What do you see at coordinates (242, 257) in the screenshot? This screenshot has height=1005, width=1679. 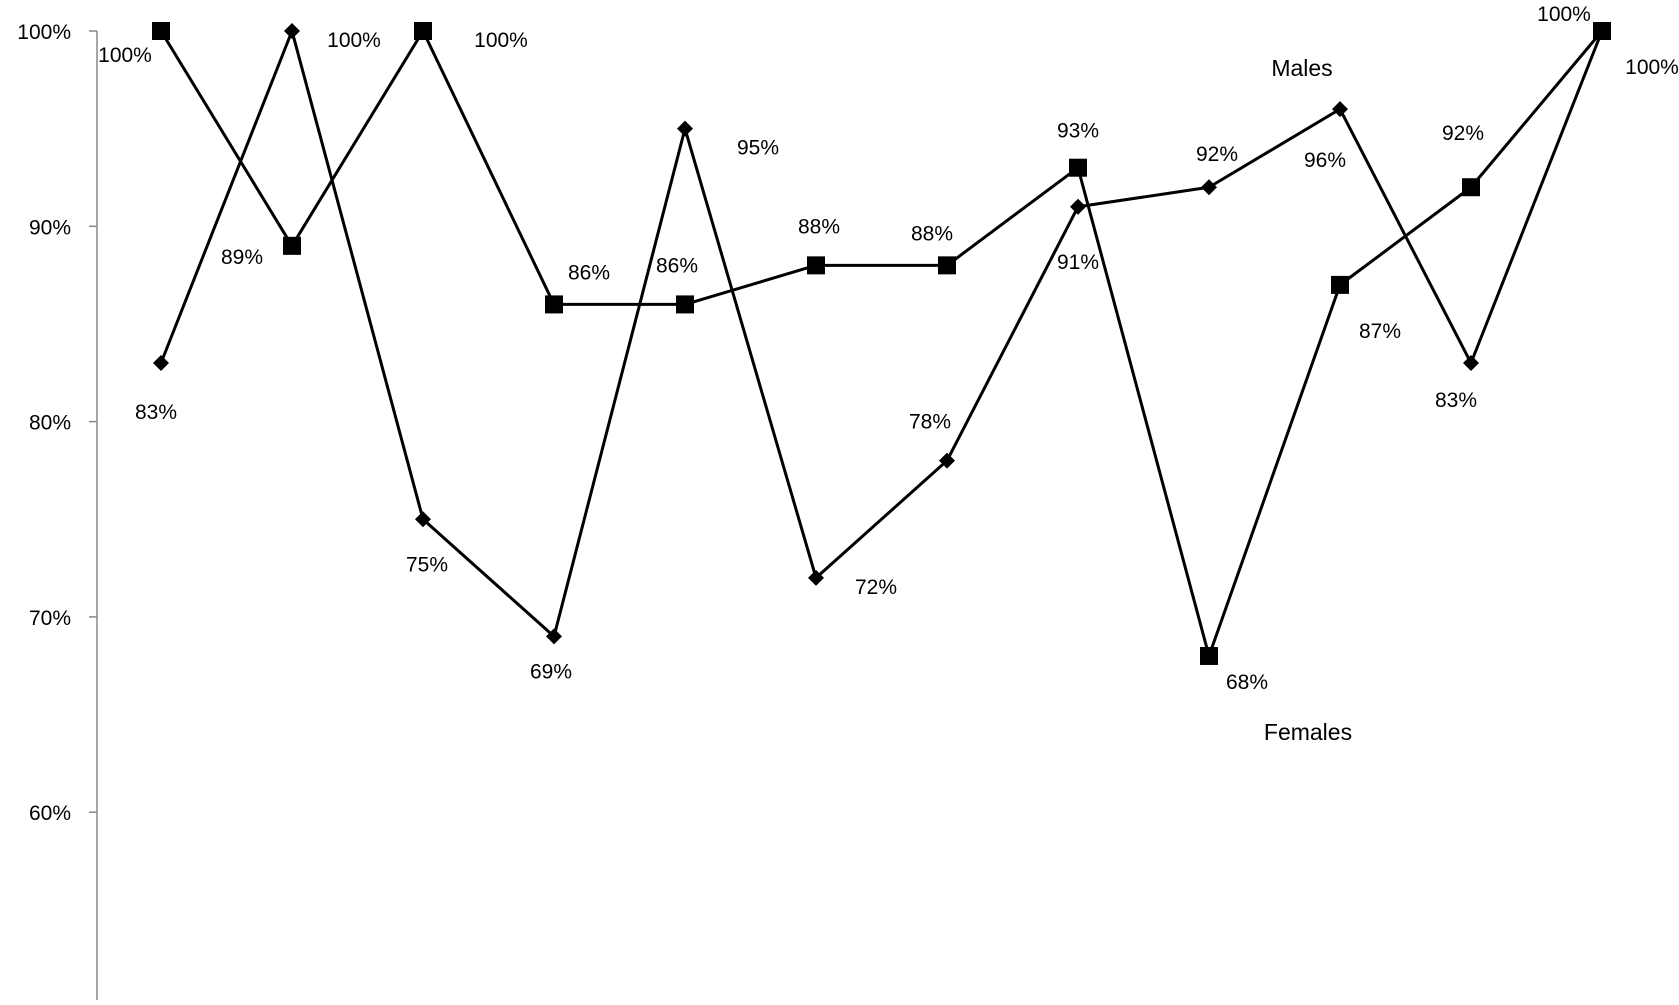 I see `data-label-females: 89%` at bounding box center [242, 257].